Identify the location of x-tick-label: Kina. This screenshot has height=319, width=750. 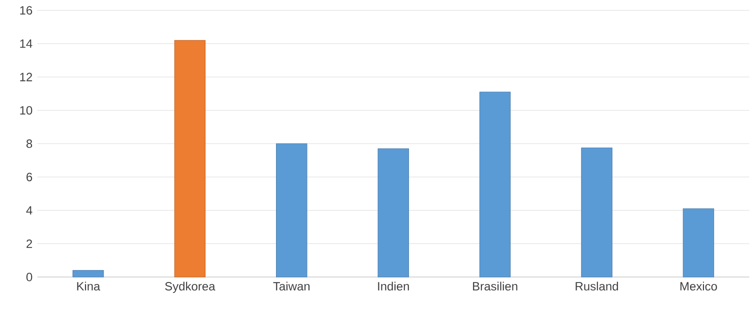
(88, 286).